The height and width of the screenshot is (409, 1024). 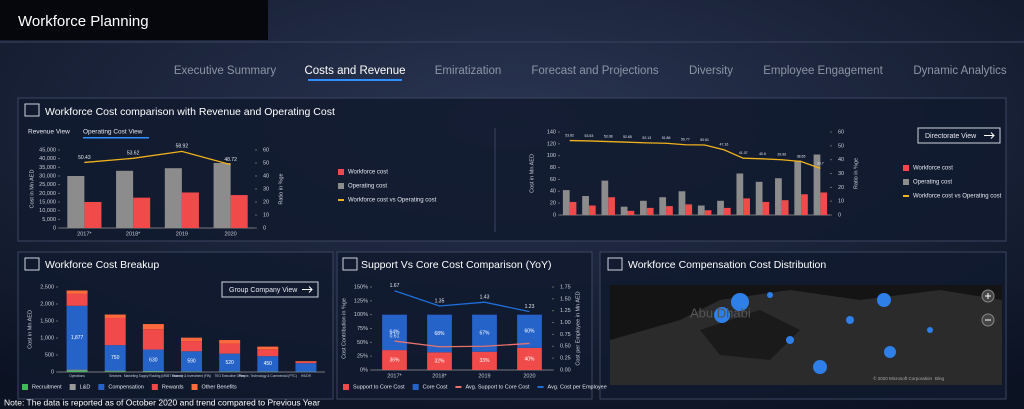 What do you see at coordinates (485, 298) in the screenshot?
I see `line-value-label: 1.43` at bounding box center [485, 298].